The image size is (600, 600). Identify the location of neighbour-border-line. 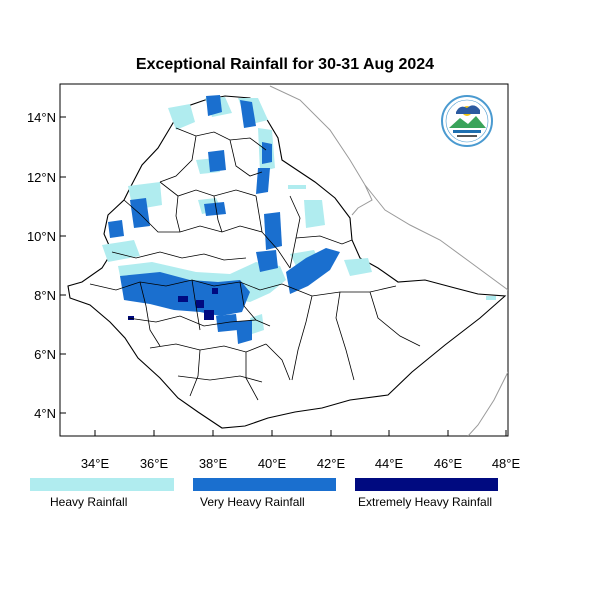
(362, 200).